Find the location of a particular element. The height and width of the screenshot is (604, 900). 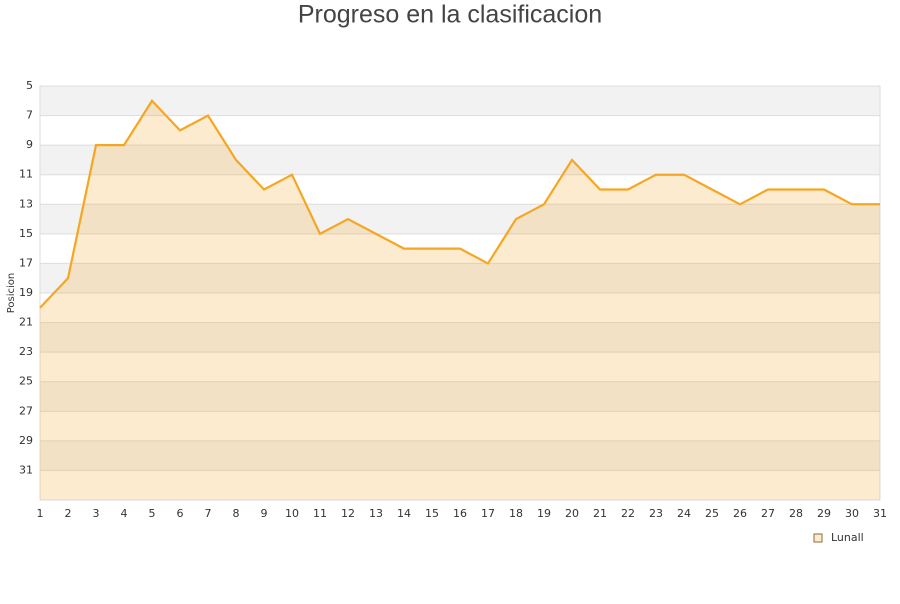

x-tick-label: 1 is located at coordinates (40, 513).